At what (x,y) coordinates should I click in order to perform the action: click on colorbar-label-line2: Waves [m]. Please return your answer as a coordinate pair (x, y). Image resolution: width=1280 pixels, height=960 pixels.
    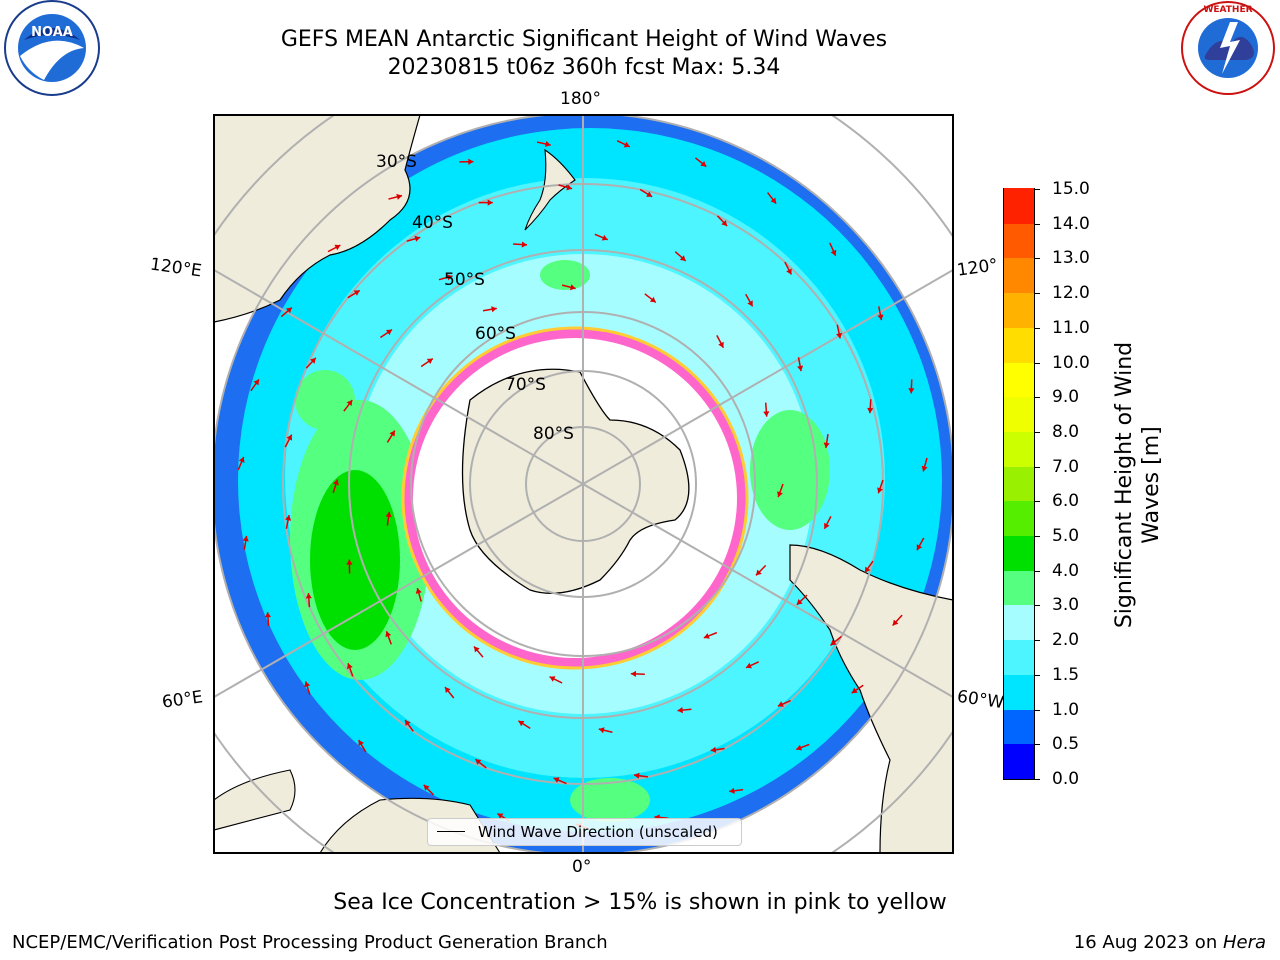
    Looking at the image, I should click on (1151, 485).